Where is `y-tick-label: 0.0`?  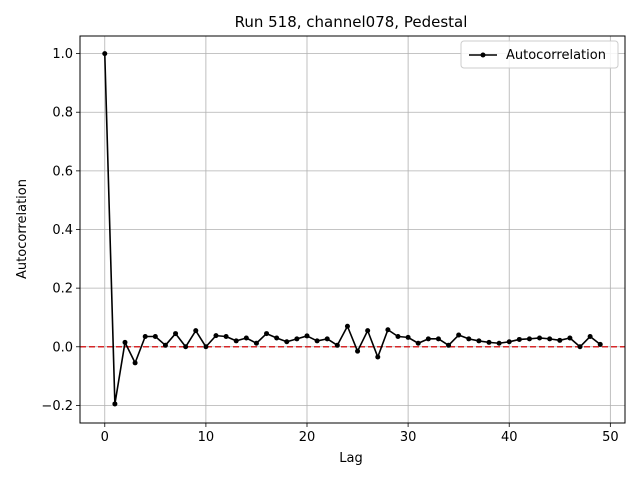
y-tick-label: 0.0 is located at coordinates (62, 347).